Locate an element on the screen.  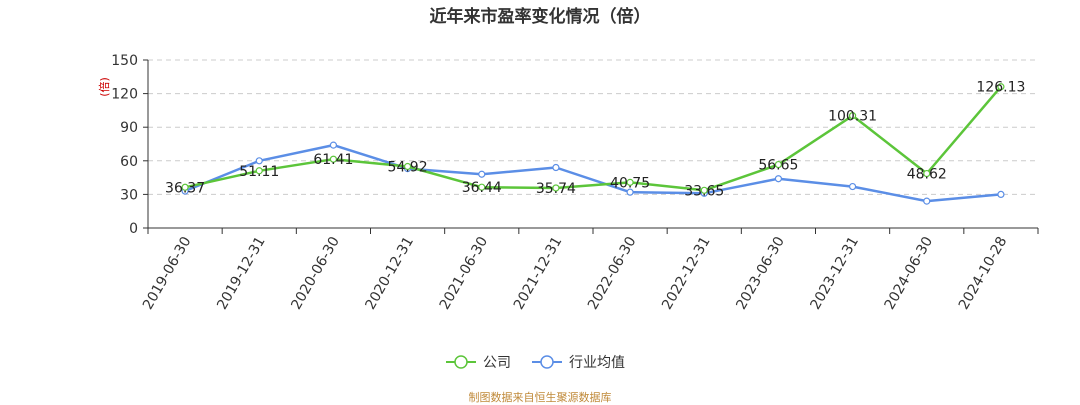
data-label: 35.74 is located at coordinates (556, 189).